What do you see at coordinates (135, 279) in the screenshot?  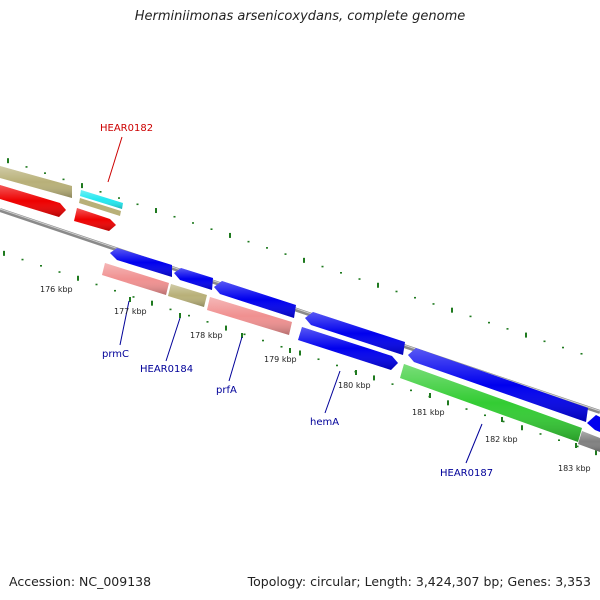 I see `feature-inner-pink-prmC` at bounding box center [135, 279].